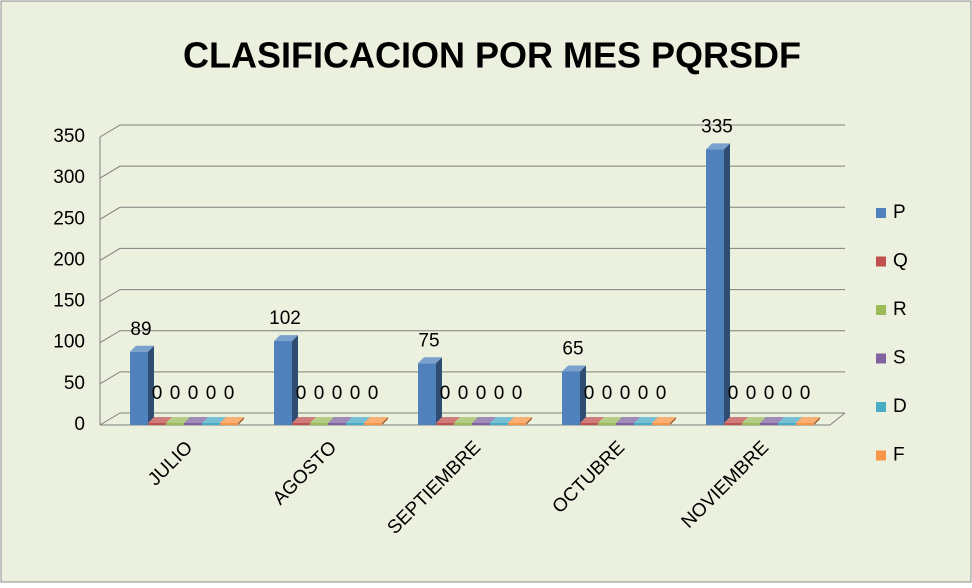  Describe the element at coordinates (69, 301) in the screenshot. I see `y-tick-label: 150` at that location.